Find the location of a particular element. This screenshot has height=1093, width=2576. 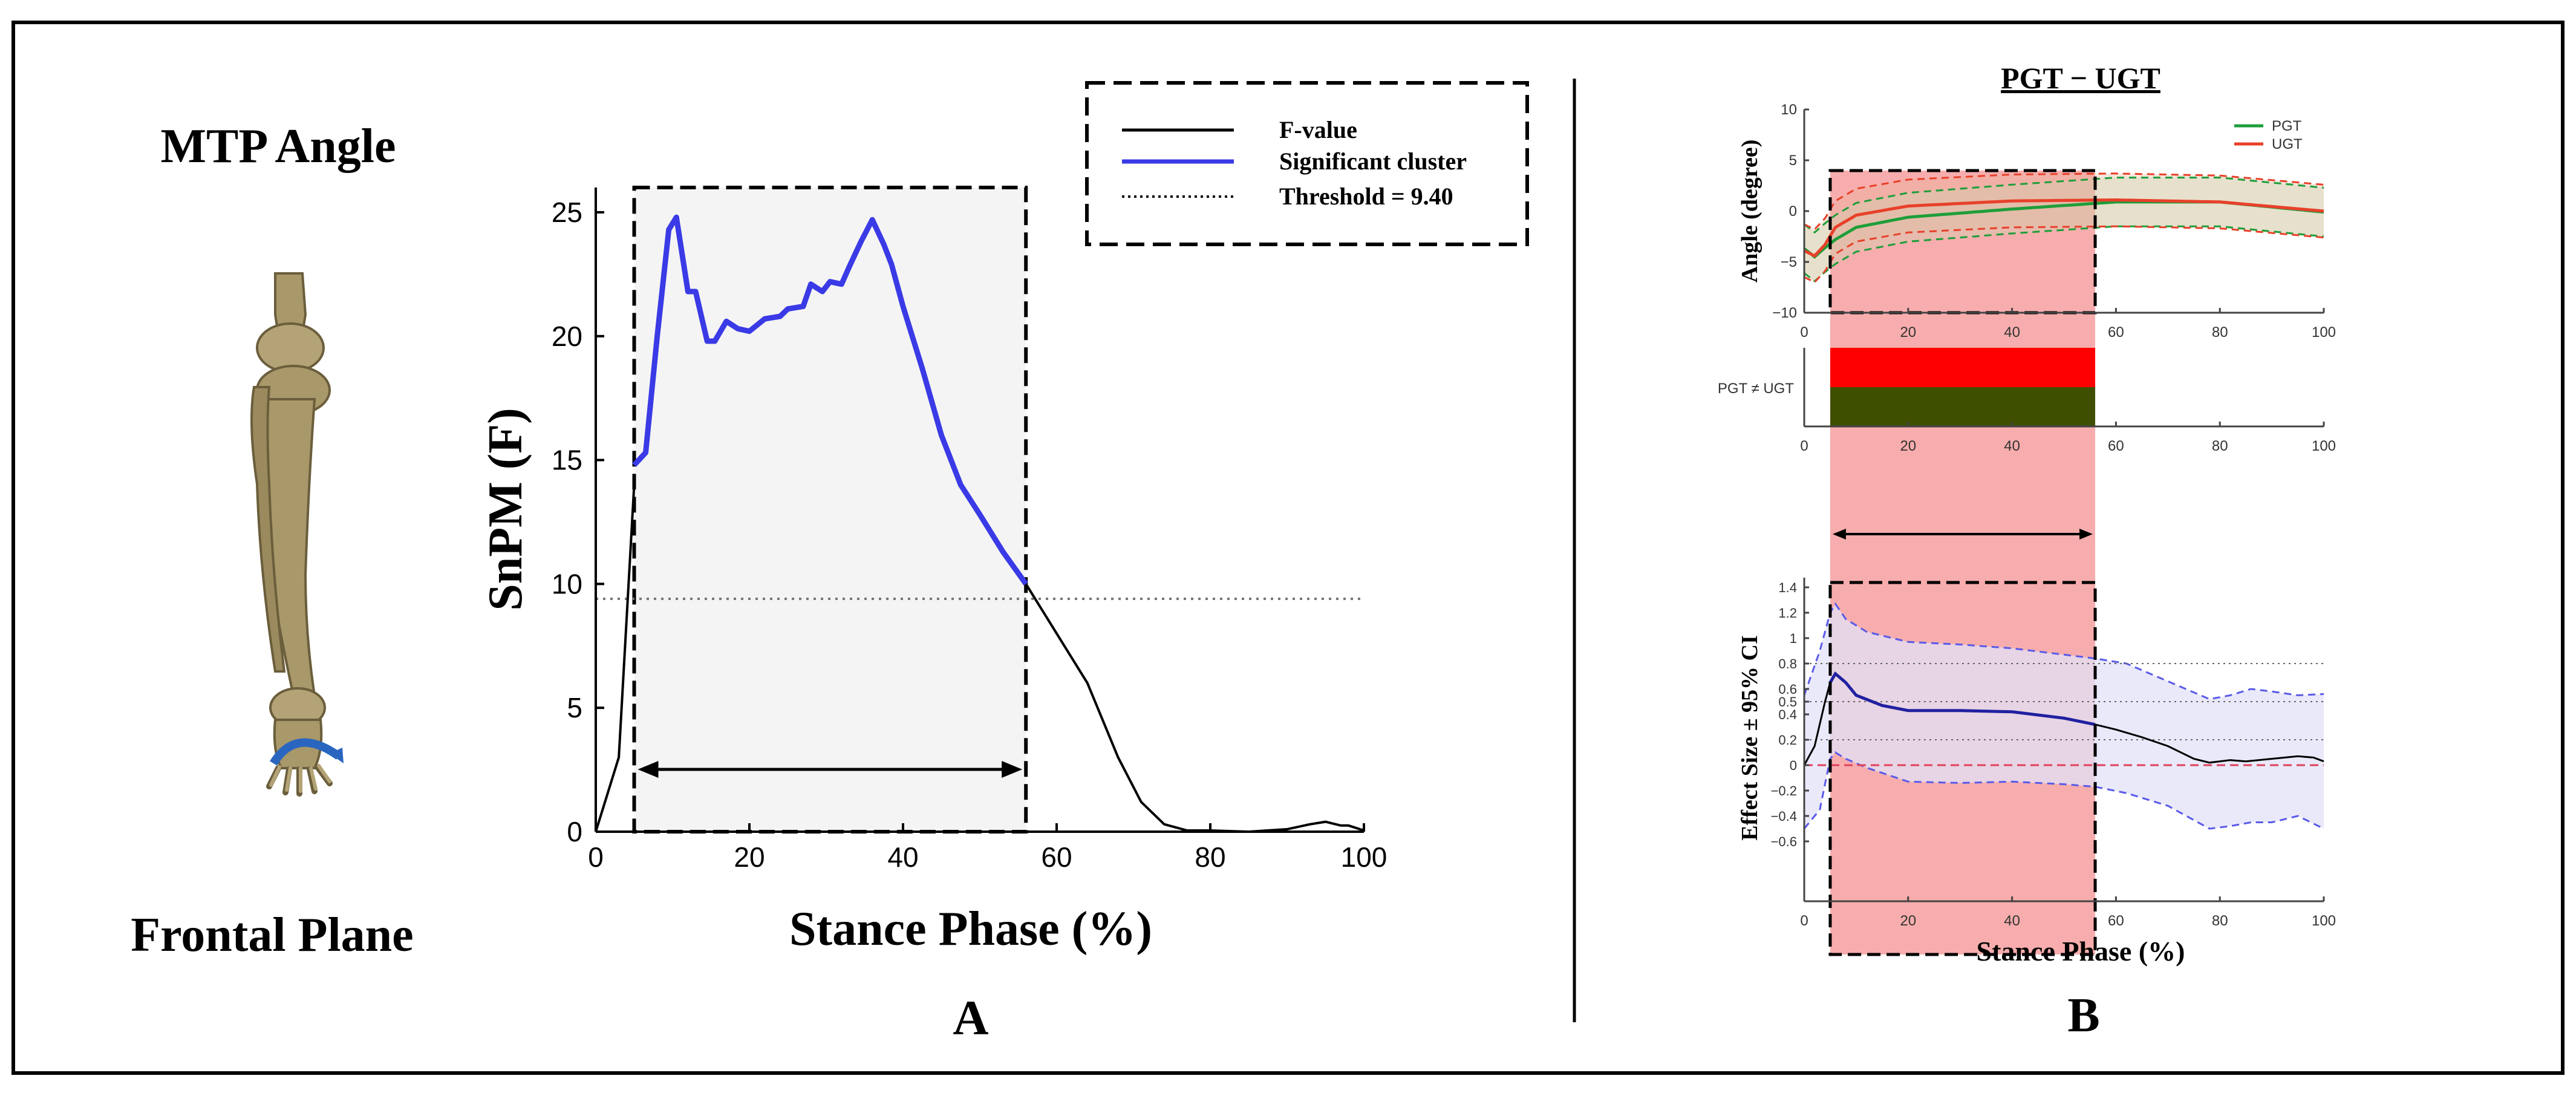

rotation-arrow-icon is located at coordinates (306, 752).